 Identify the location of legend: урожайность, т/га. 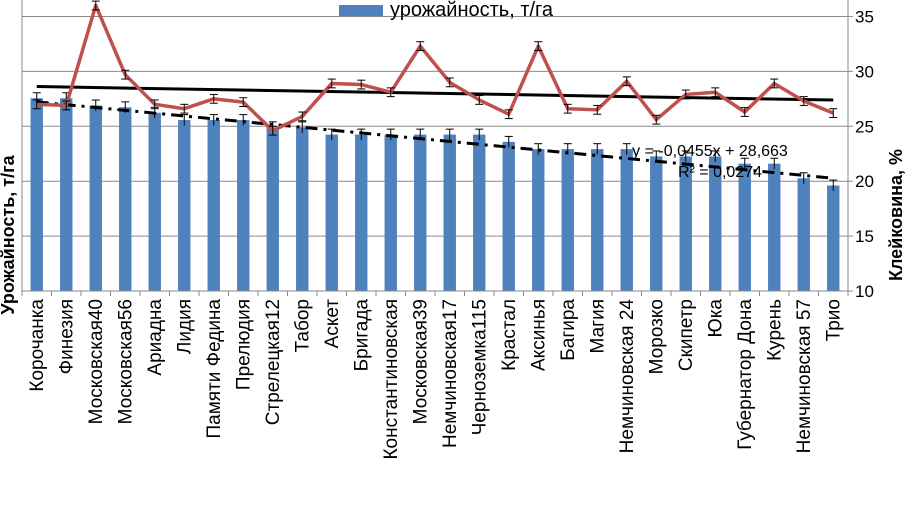
(446, 10).